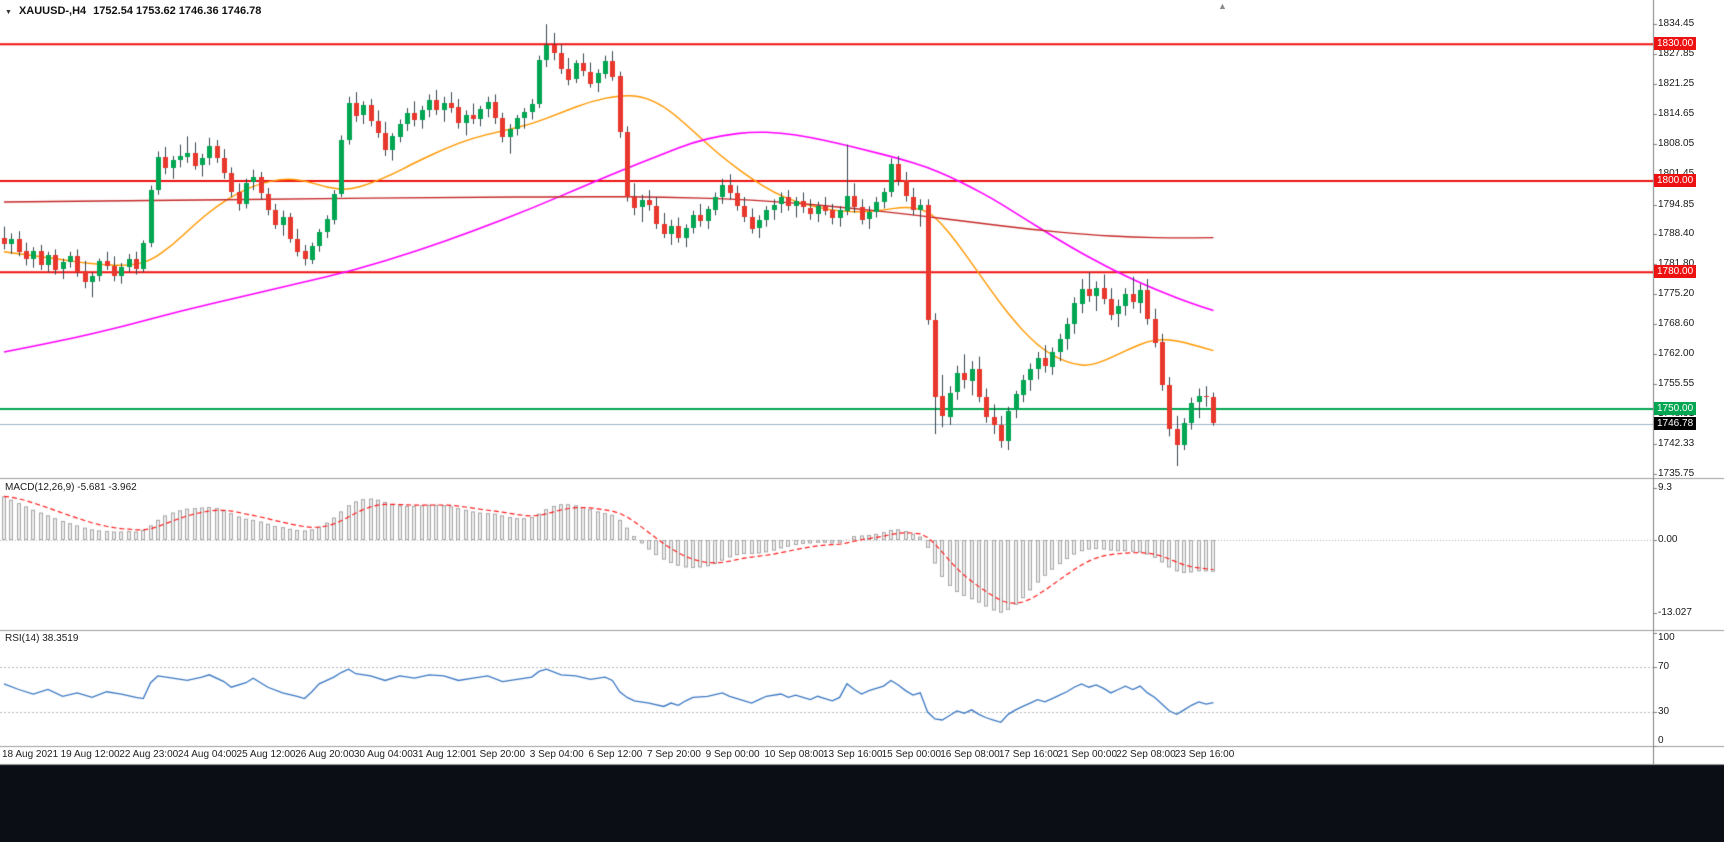  What do you see at coordinates (207, 754) in the screenshot?
I see `time-axis-label: 24 Aug 04:00` at bounding box center [207, 754].